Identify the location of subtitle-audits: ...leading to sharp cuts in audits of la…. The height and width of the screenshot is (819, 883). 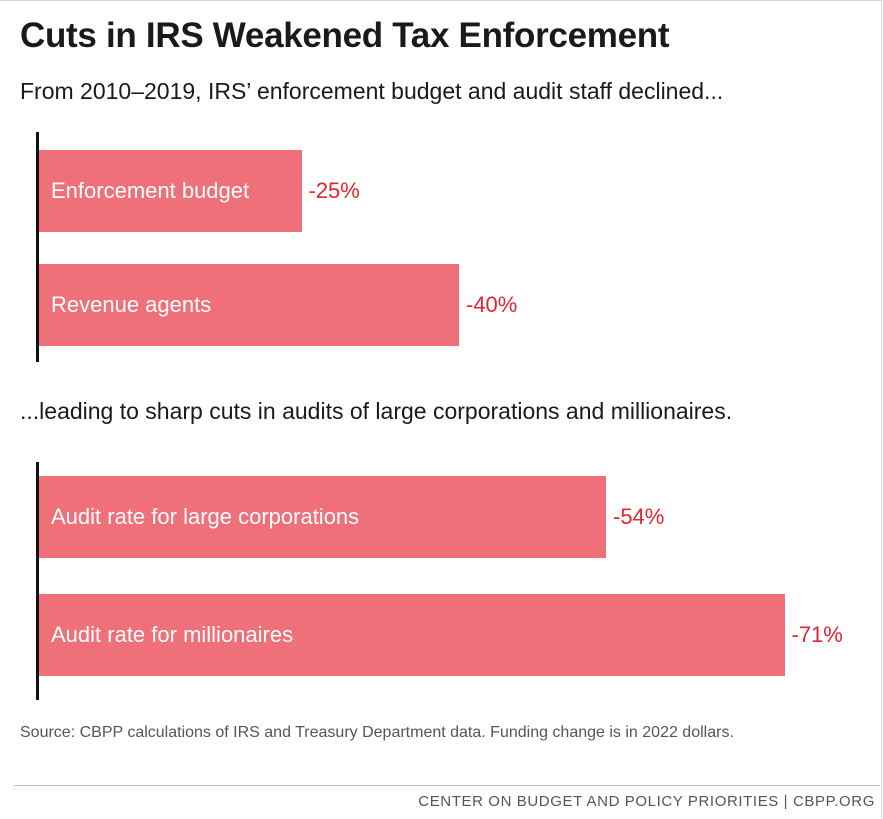
(376, 411).